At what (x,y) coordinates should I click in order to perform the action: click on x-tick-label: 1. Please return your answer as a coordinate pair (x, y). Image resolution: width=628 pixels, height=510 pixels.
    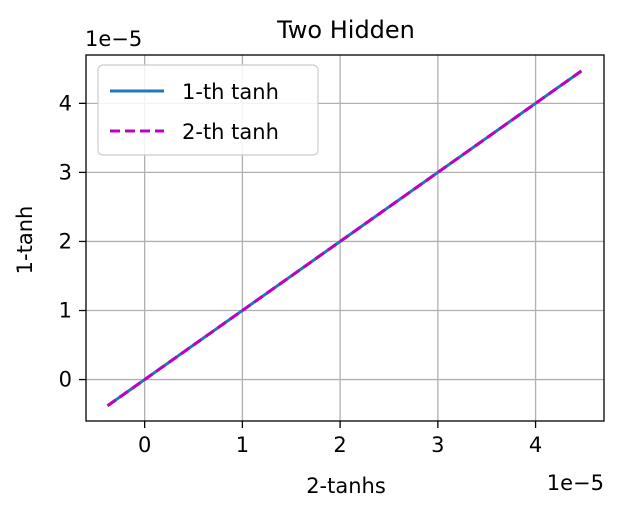
    Looking at the image, I should click on (242, 445).